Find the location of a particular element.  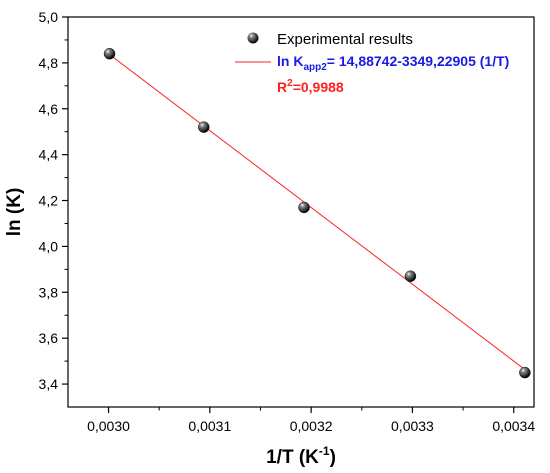

y-tick-label: 3,8 is located at coordinates (49, 292).